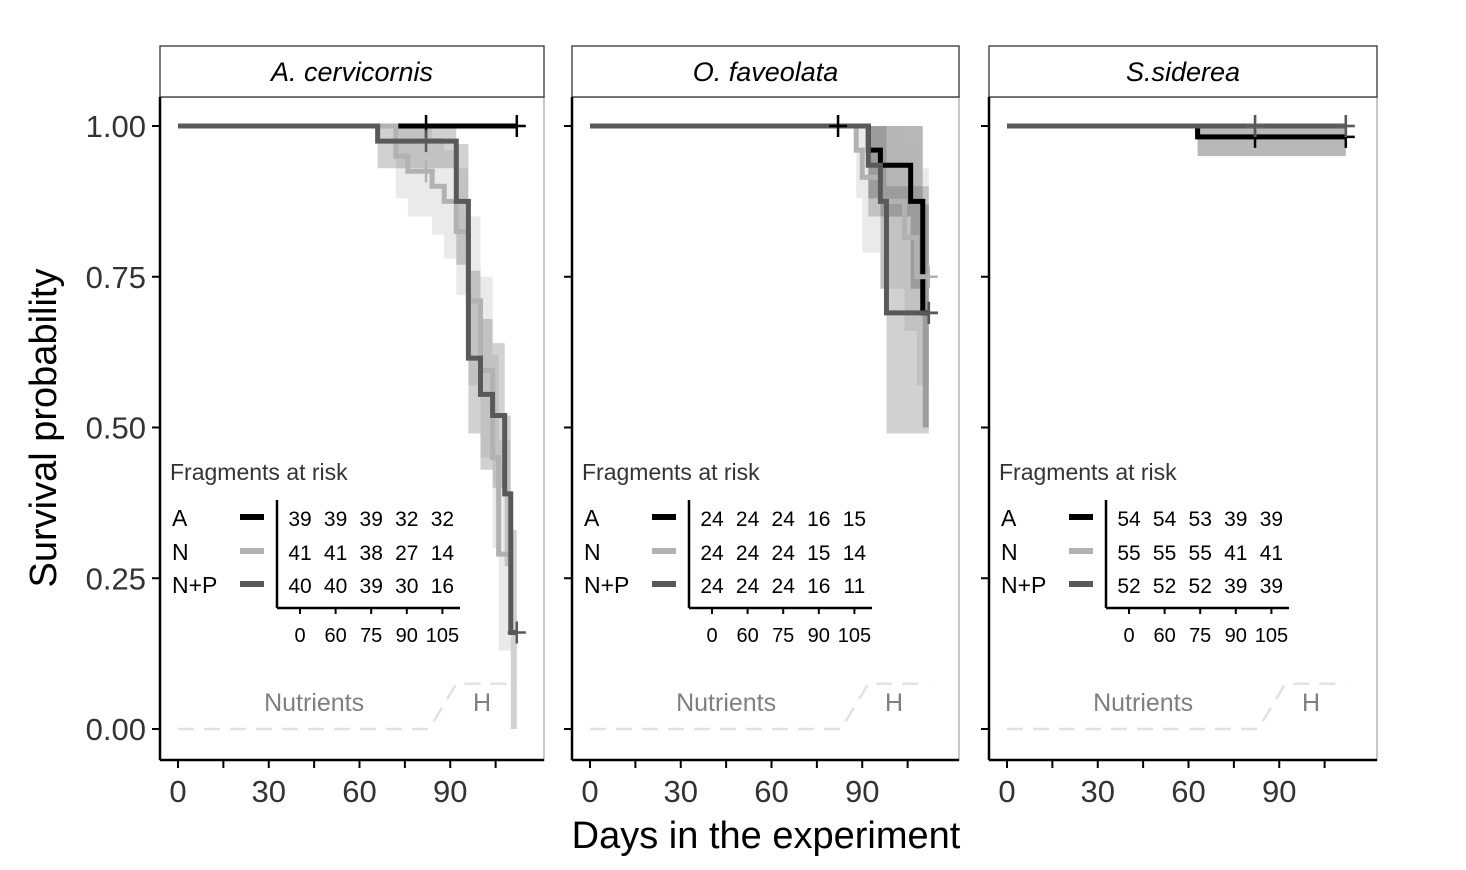  Describe the element at coordinates (406, 553) in the screenshot. I see `risk-count: 27` at that location.